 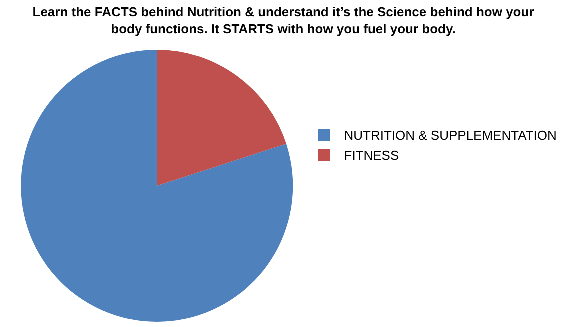 I want to click on legend-label: NUTRITION & SUPPLEMENTATION, so click(x=450, y=136).